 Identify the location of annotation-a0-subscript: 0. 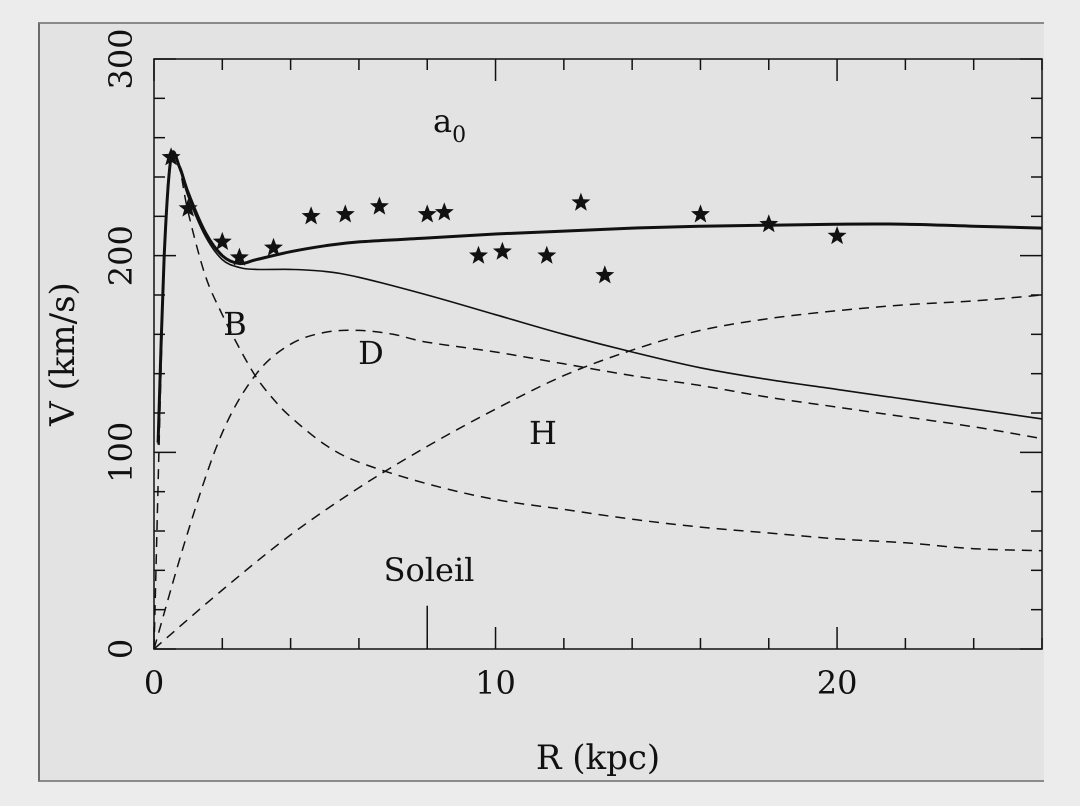
(459, 135).